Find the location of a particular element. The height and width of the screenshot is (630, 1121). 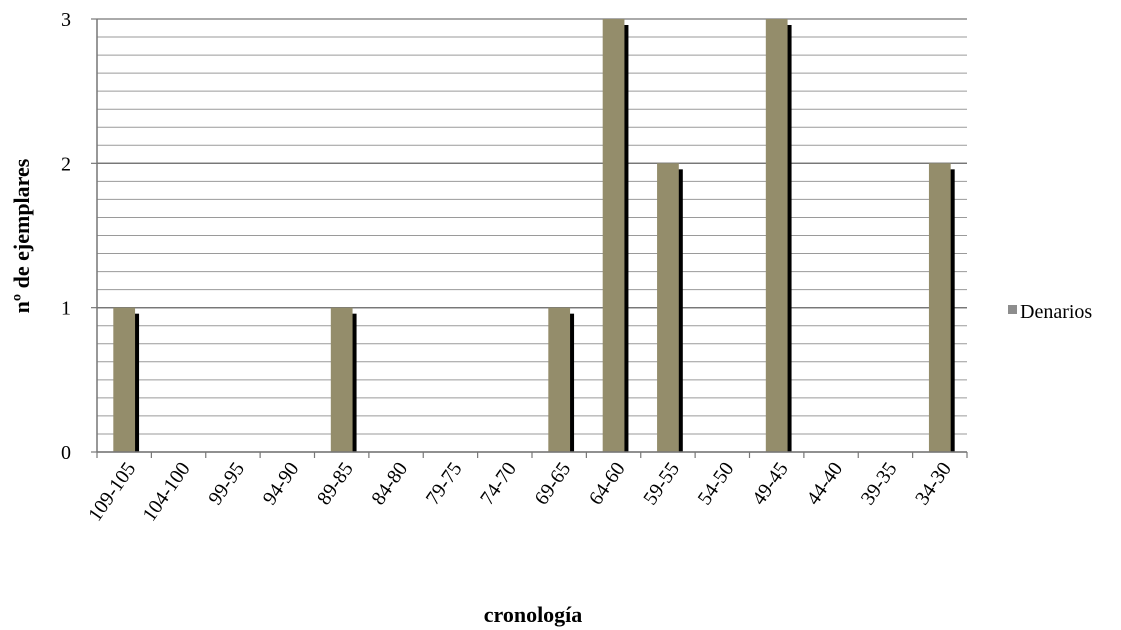

y-tick-label: 1 is located at coordinates (66, 309).